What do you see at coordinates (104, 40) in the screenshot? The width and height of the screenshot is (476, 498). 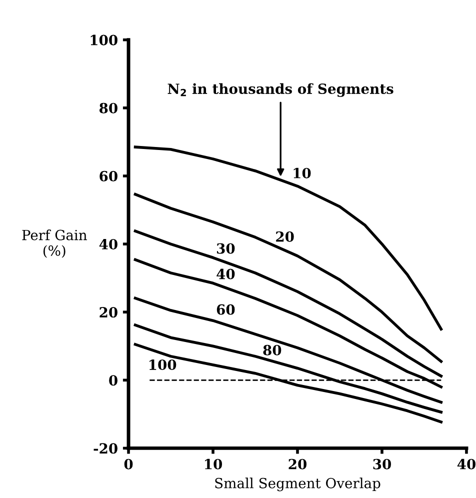 I see `y-tick-label: 100` at bounding box center [104, 40].